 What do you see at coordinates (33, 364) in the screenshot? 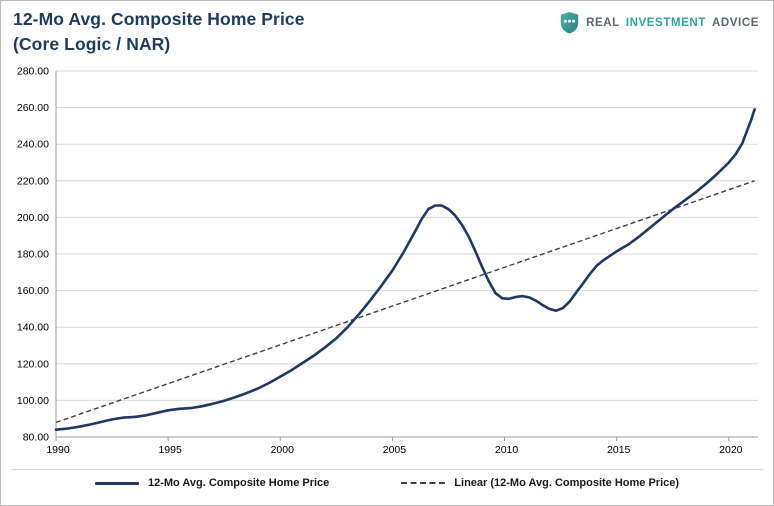
I see `svg-text: 120.00` at bounding box center [33, 364].